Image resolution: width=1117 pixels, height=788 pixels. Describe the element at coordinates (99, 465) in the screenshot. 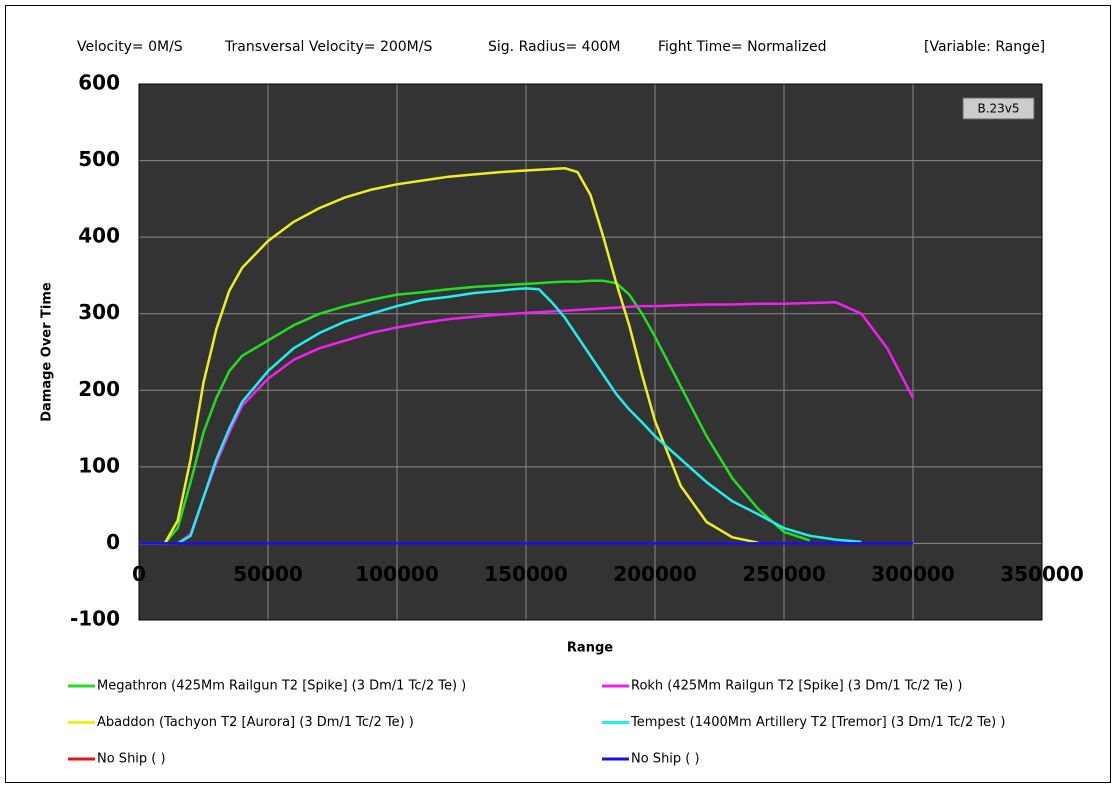

I see `y-tick-label: 100` at that location.